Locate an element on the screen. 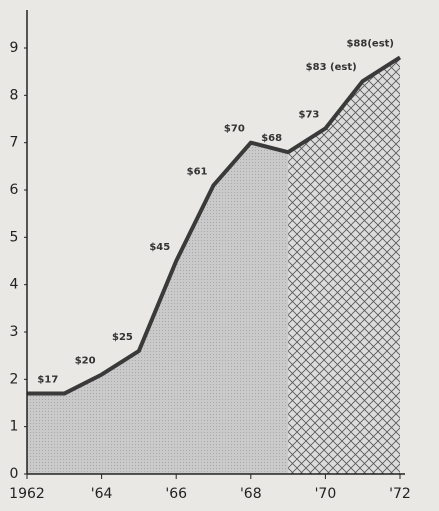  x-tick-label: 1962 is located at coordinates (27, 494).